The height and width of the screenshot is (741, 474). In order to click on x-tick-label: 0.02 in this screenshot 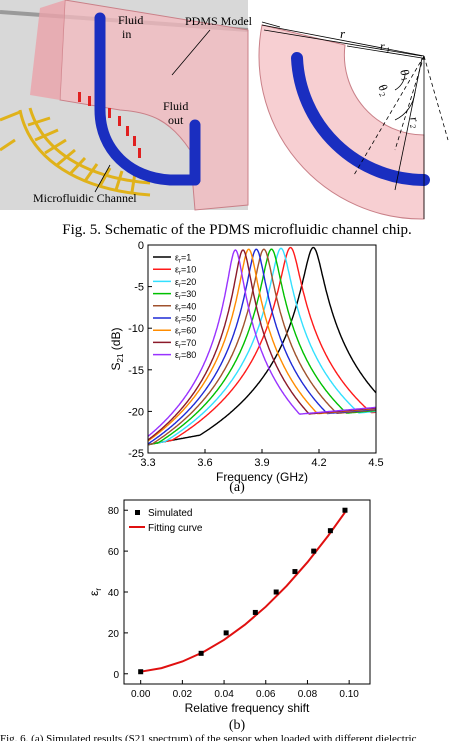, I will do `click(183, 694)`.